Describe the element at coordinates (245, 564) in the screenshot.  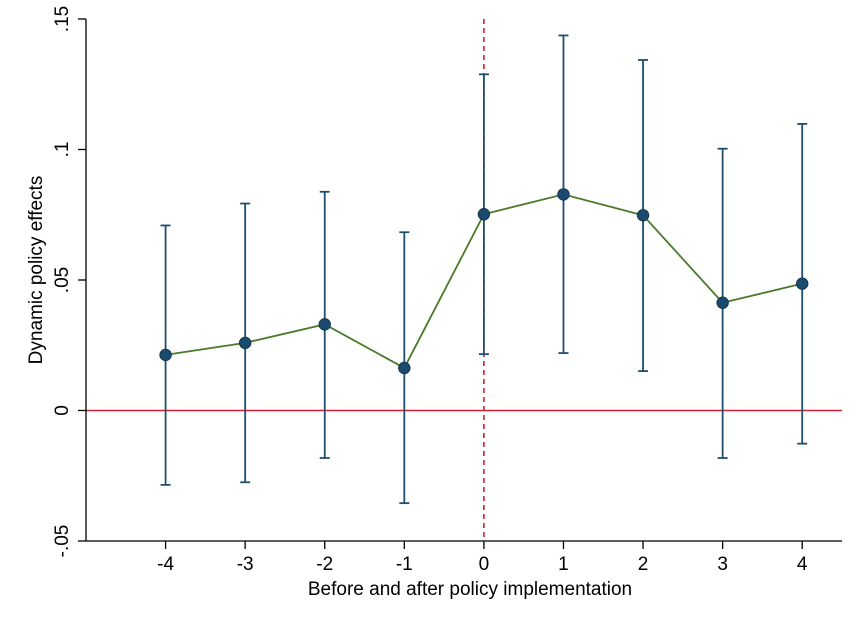
I see `x-tick-label: -3` at that location.